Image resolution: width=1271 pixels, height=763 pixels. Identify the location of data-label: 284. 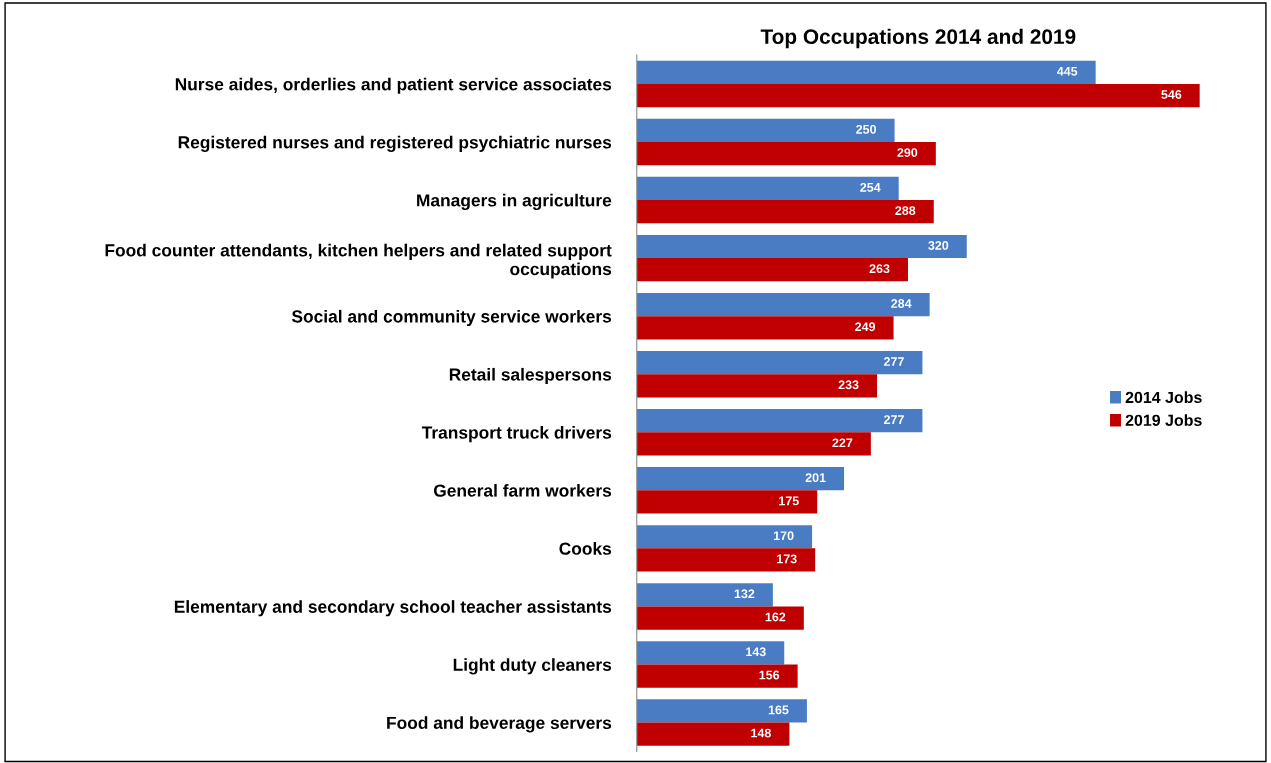
(901, 303).